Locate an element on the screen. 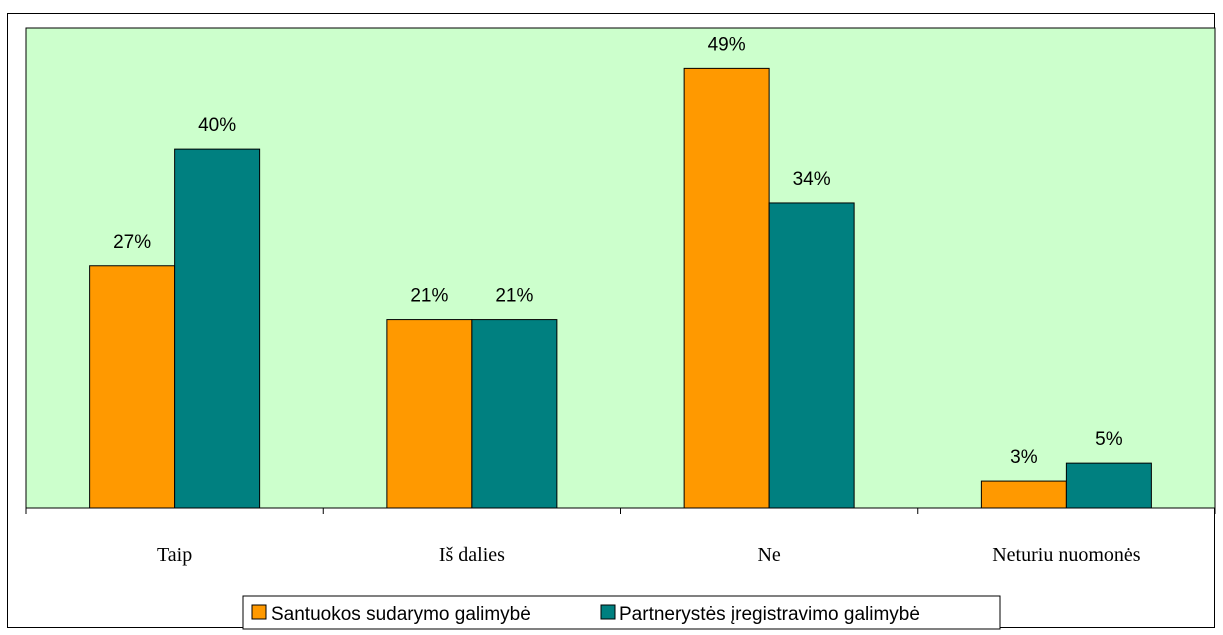  value-label-is-dalies-series-1: 21% is located at coordinates (429, 296).